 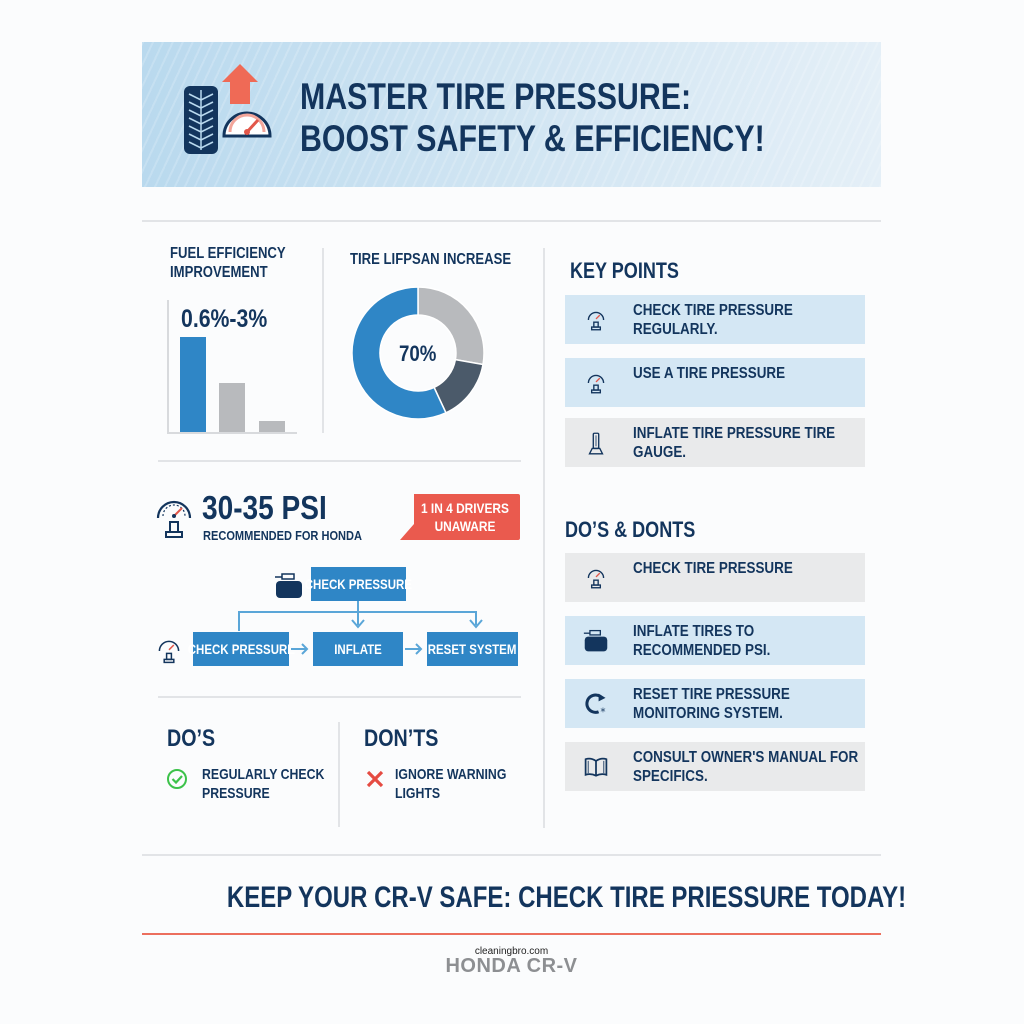 I want to click on divider-flow, so click(x=339, y=697).